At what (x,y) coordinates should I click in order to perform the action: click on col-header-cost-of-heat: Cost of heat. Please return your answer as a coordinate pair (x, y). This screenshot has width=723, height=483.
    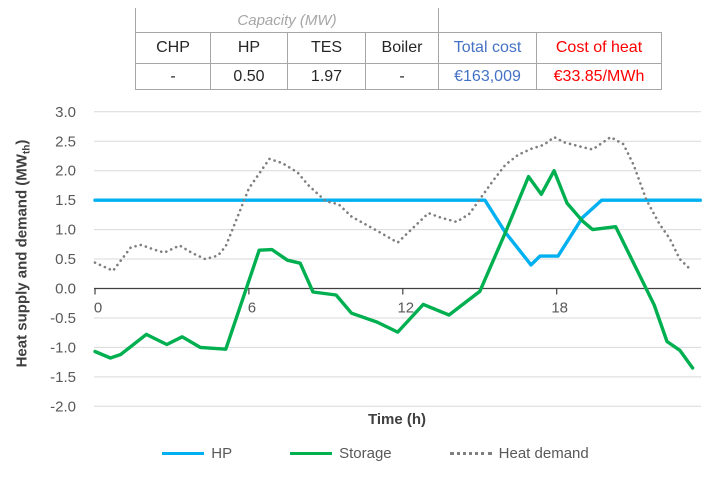
    Looking at the image, I should click on (599, 48).